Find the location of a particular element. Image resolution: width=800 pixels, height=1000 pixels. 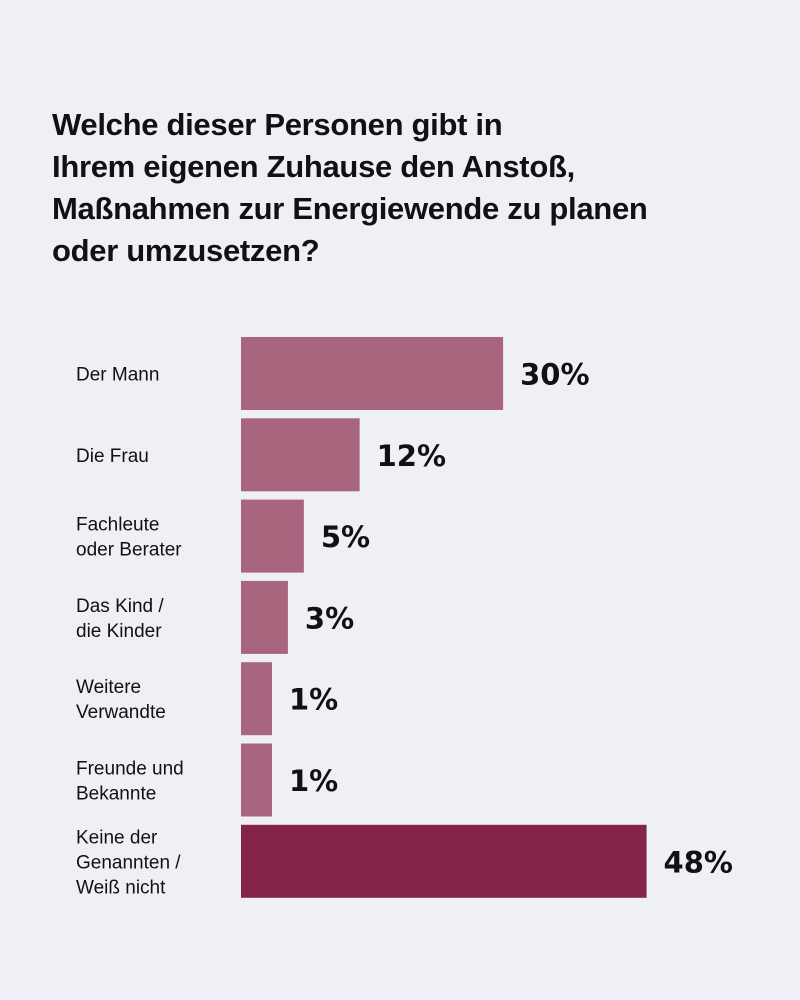

bar-row: Die Frau 12% is located at coordinates (261, 455).